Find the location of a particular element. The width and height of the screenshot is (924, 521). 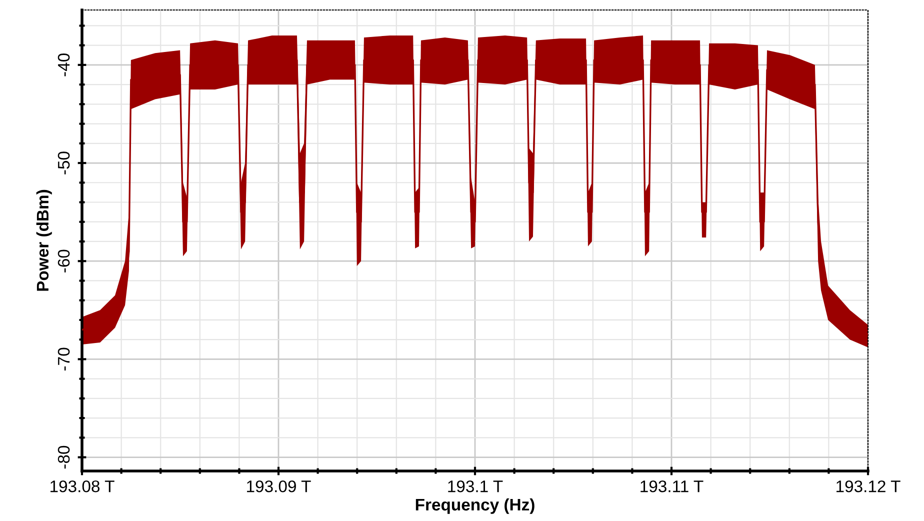

y-tick-label: -70 is located at coordinates (64, 359).